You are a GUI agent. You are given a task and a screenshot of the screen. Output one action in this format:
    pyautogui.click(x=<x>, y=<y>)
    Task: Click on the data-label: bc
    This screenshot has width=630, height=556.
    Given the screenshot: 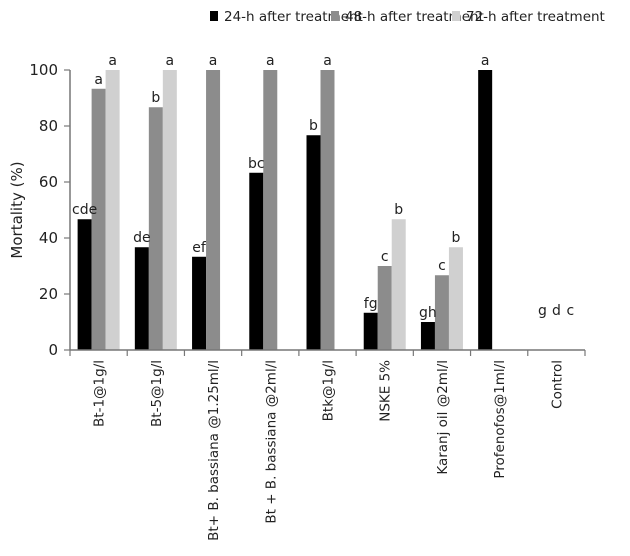 What is the action you would take?
    pyautogui.click(x=256, y=164)
    